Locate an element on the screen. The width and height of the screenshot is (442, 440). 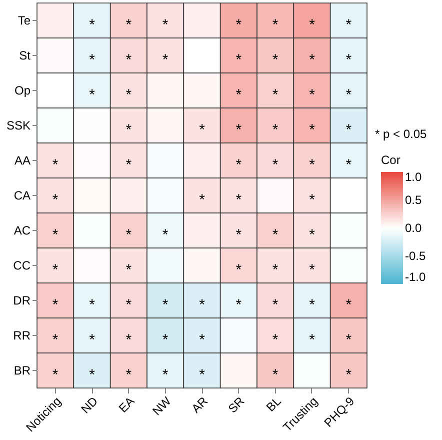
y-tick-label: Te is located at coordinates (24, 21).